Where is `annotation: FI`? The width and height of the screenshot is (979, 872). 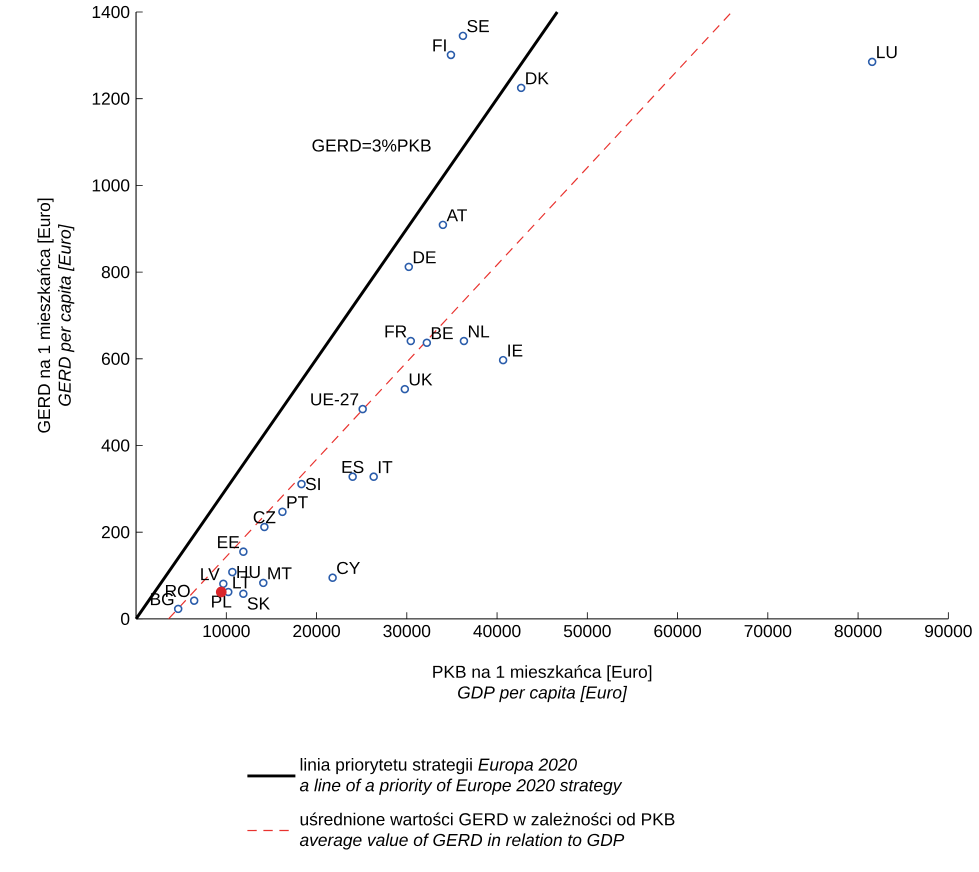
annotation: FI is located at coordinates (439, 45).